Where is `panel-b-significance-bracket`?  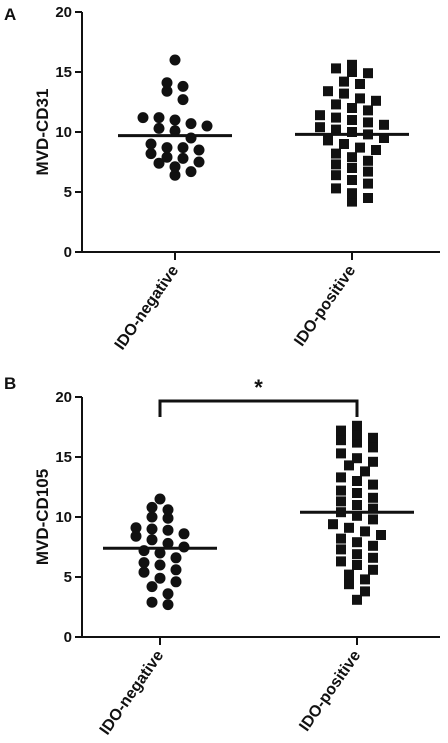
panel-b-significance-bracket is located at coordinates (258, 408).